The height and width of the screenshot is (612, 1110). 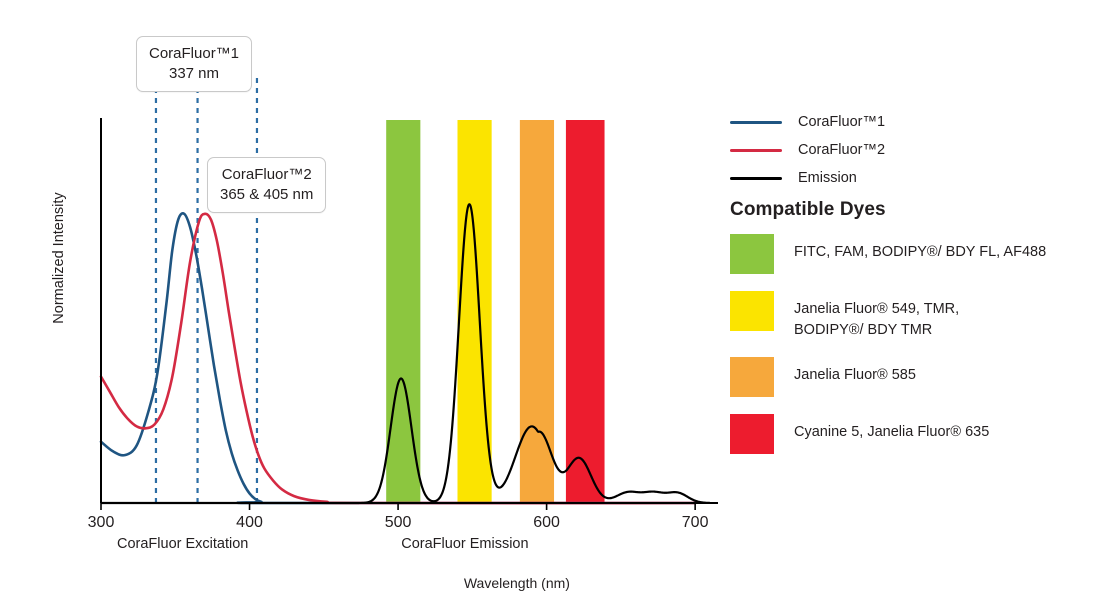 I want to click on x-tick-label: 400, so click(x=249, y=522).